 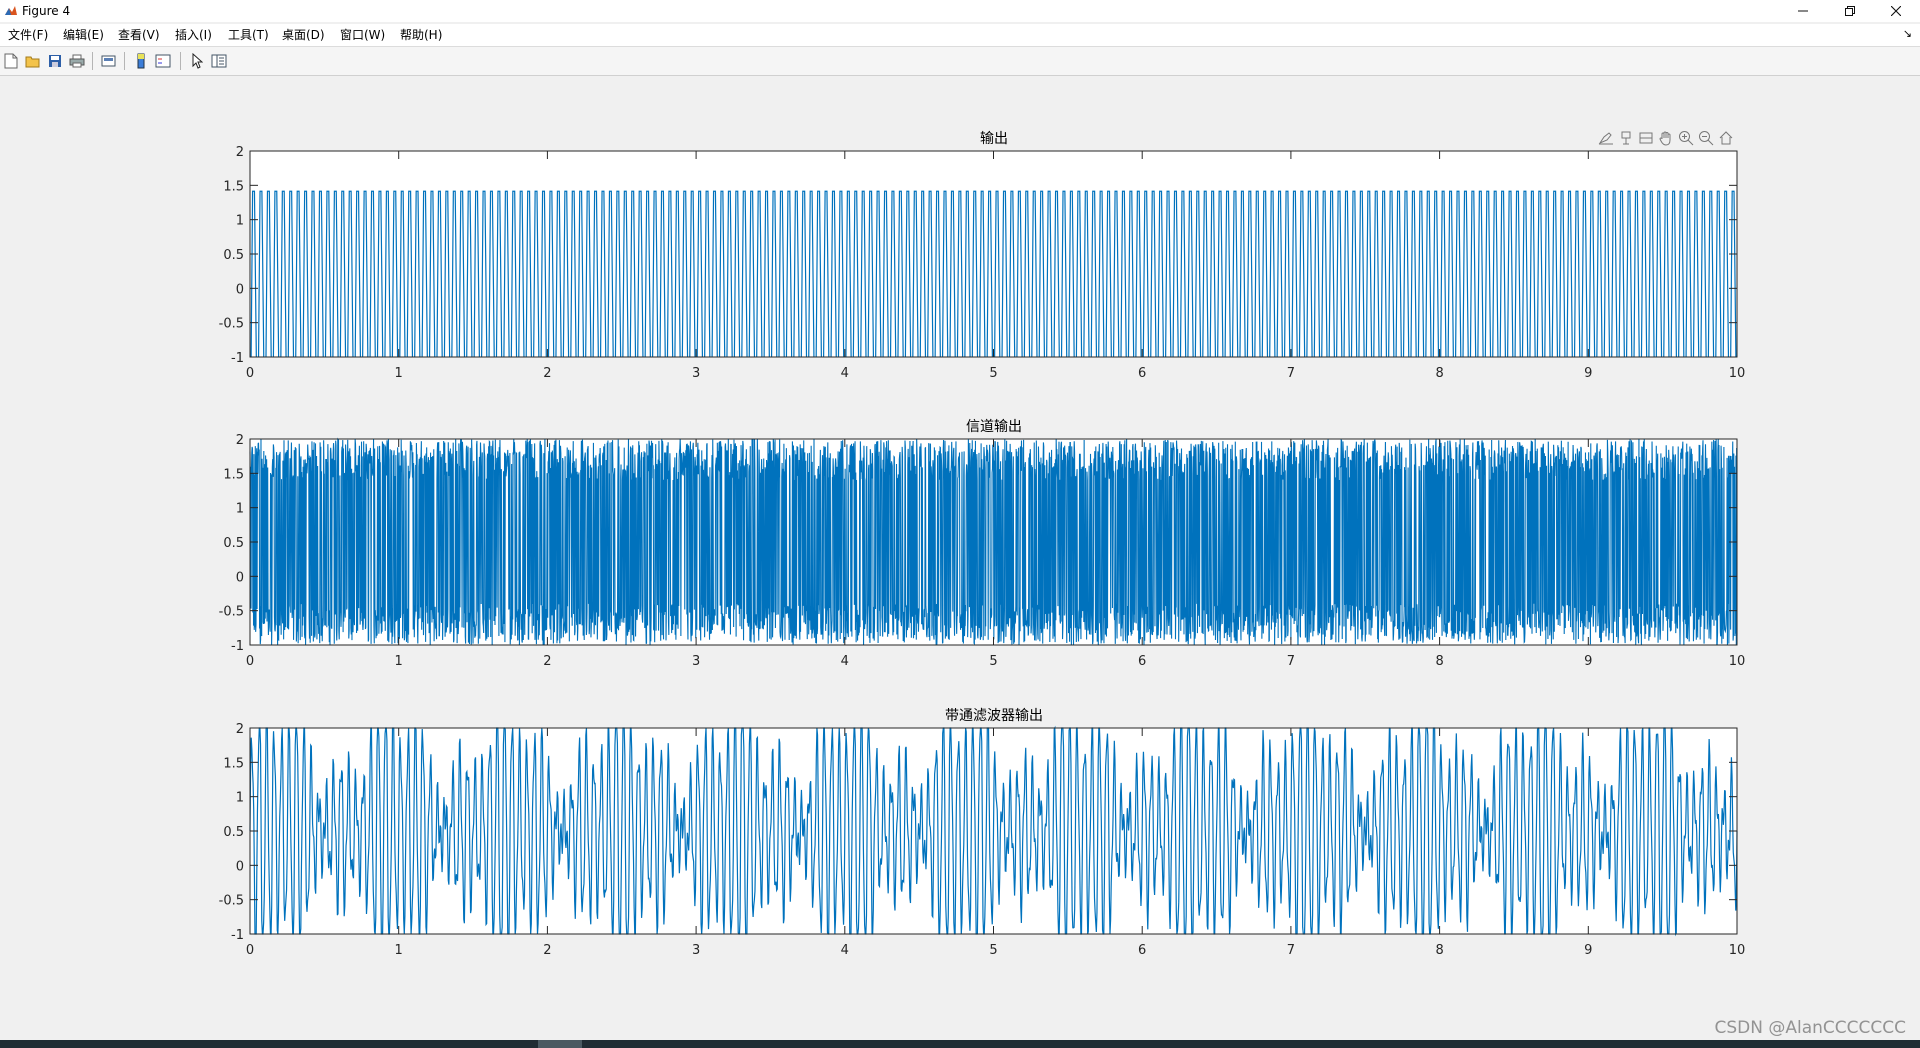 What do you see at coordinates (1705, 138) in the screenshot?
I see `zoom-out-icon` at bounding box center [1705, 138].